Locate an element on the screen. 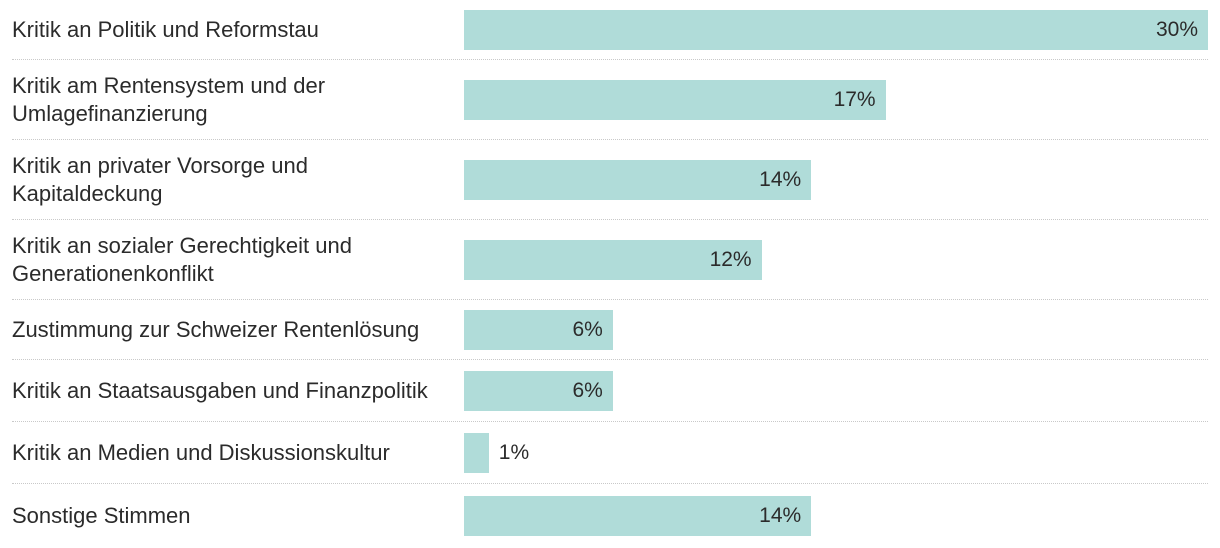  category-label-line: Kritik an privater Vorsorge und is located at coordinates (160, 165).